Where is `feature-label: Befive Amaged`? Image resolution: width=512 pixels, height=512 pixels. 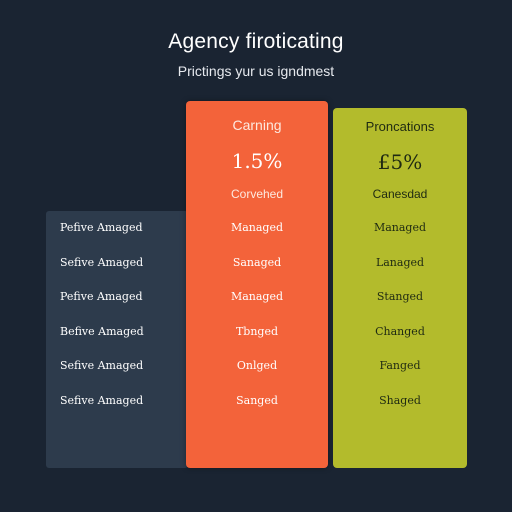 feature-label: Befive Amaged is located at coordinates (102, 331).